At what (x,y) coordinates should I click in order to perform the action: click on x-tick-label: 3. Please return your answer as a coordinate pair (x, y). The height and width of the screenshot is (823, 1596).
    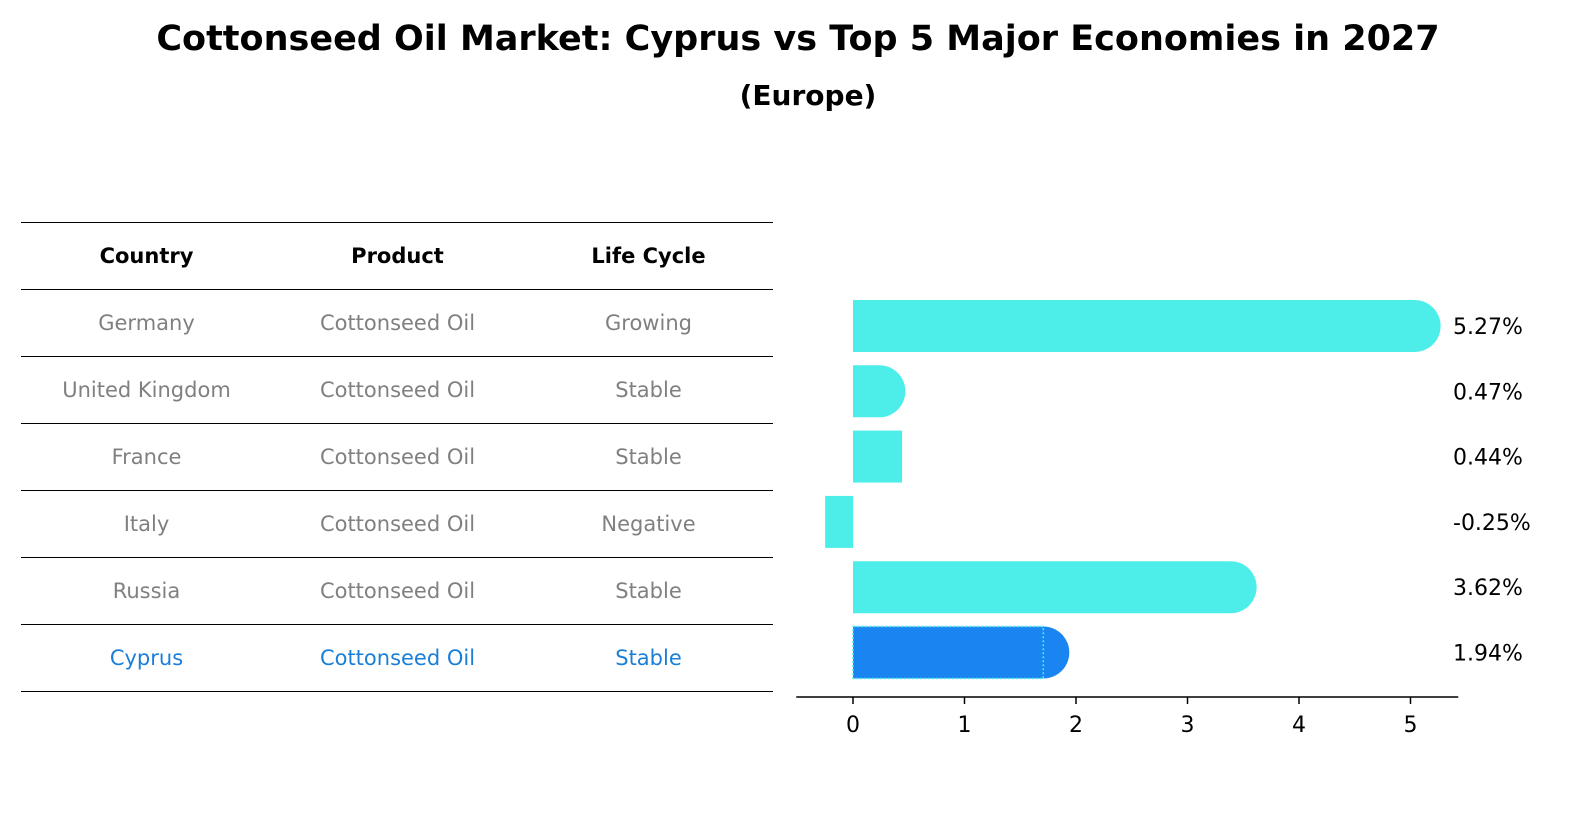
    Looking at the image, I should click on (1188, 725).